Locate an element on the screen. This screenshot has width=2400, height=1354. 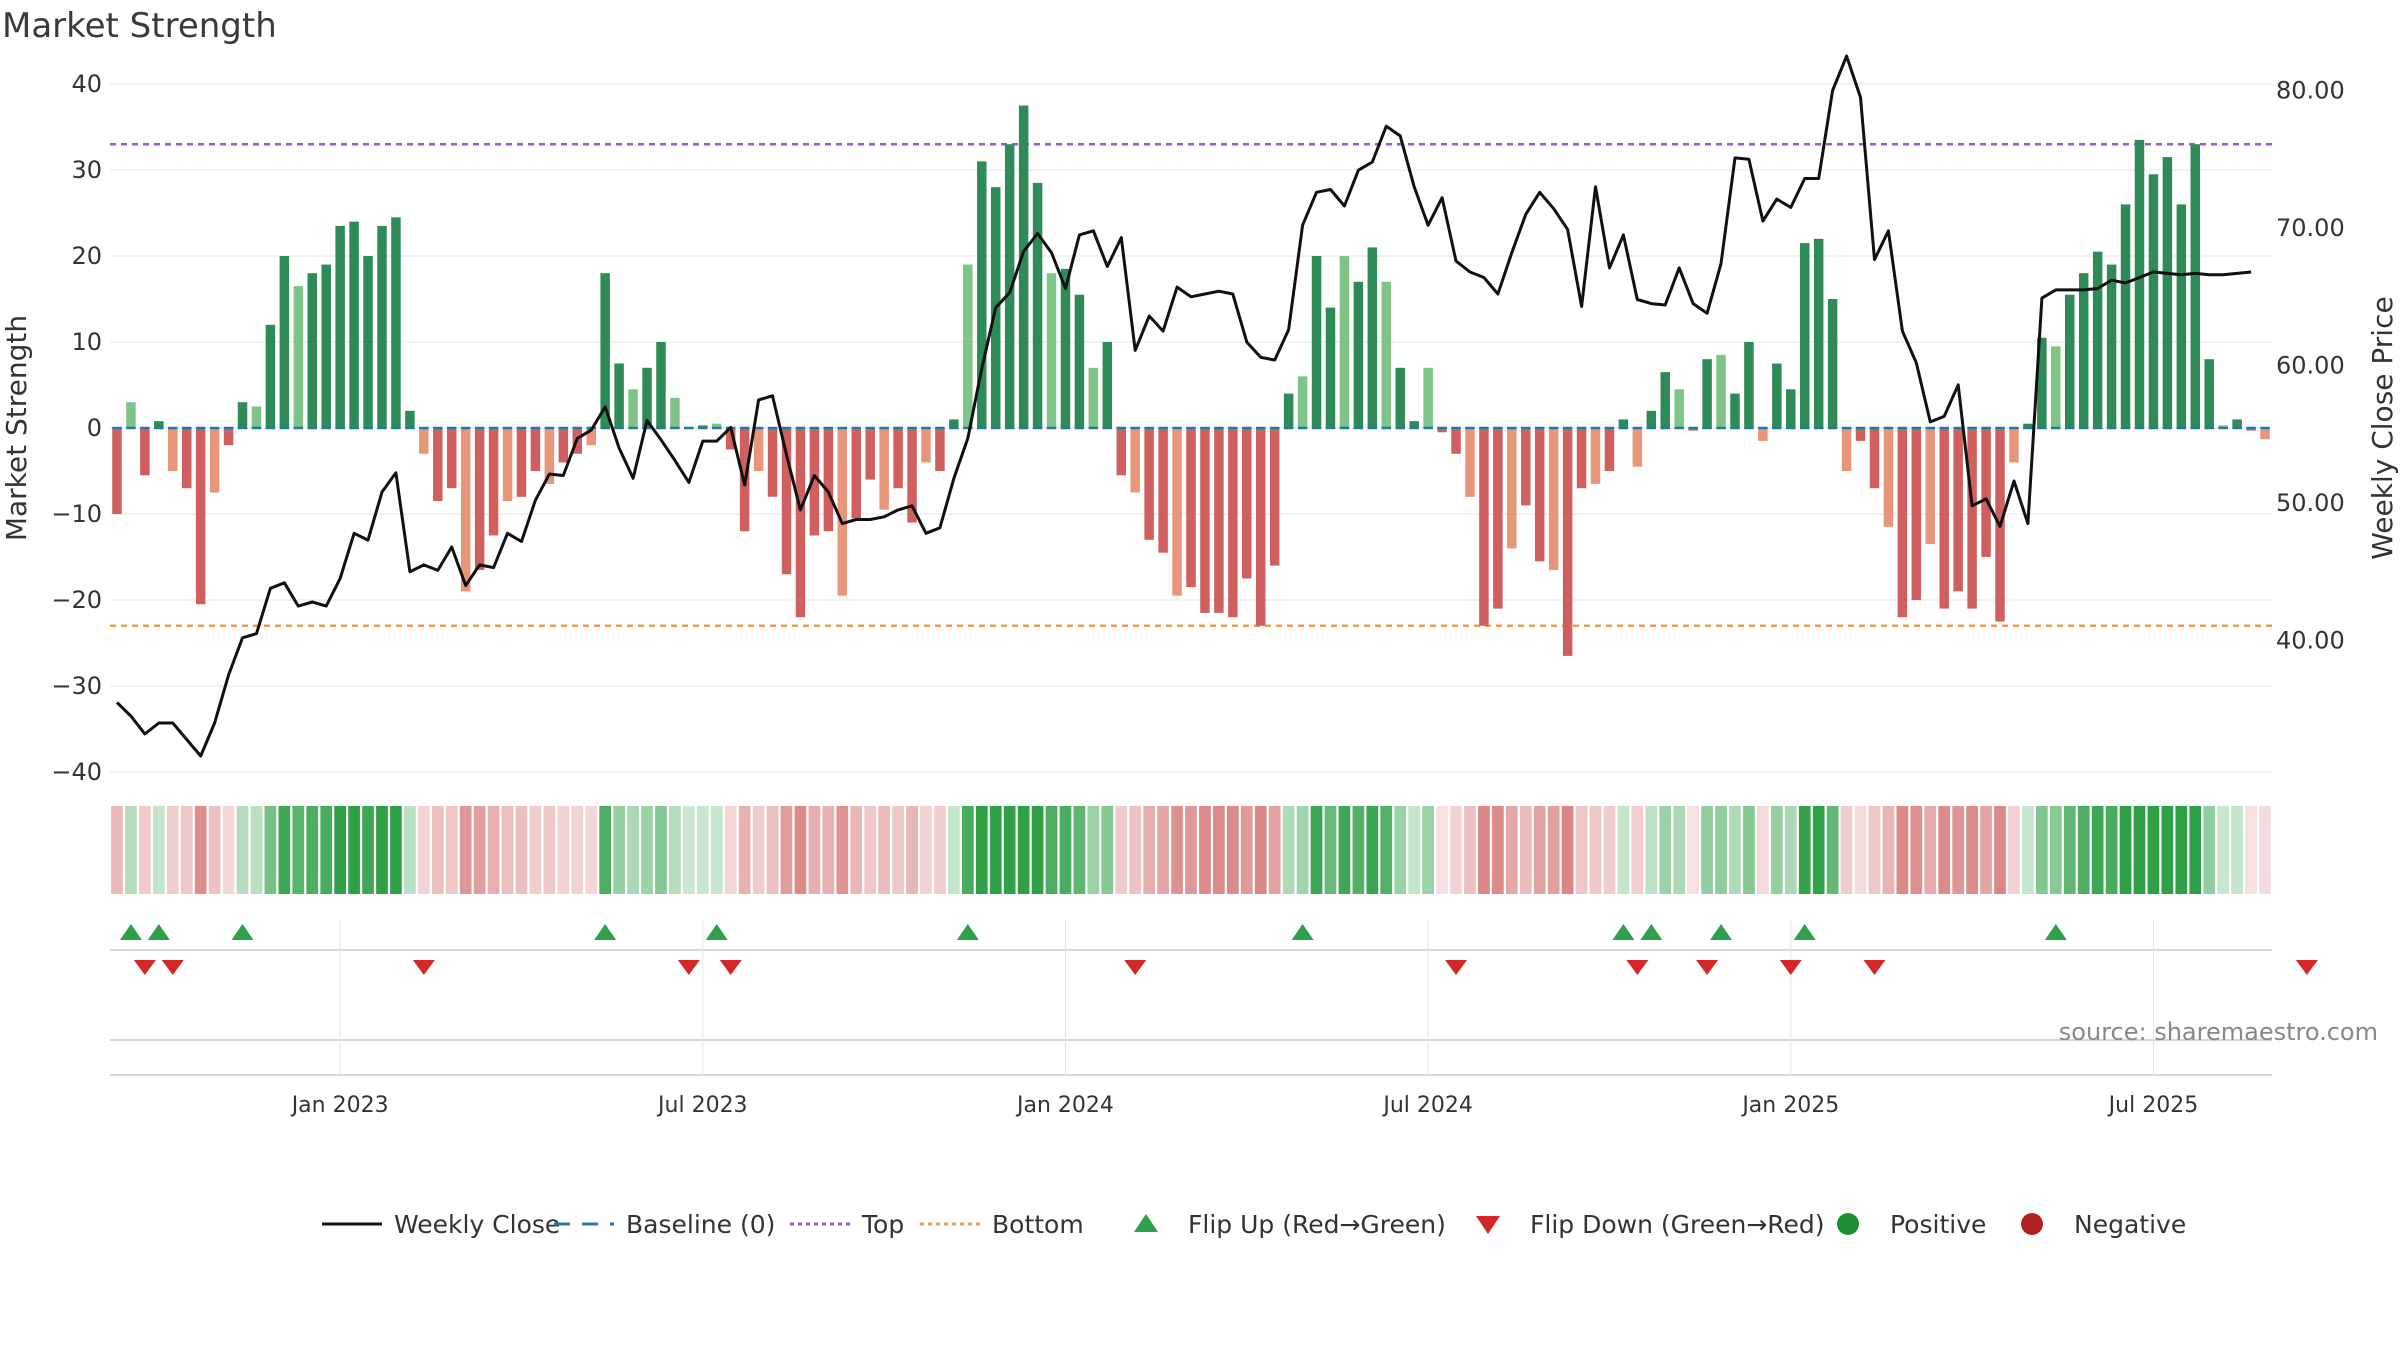
x-tick-label: Jan 2025 is located at coordinates (1789, 1105).